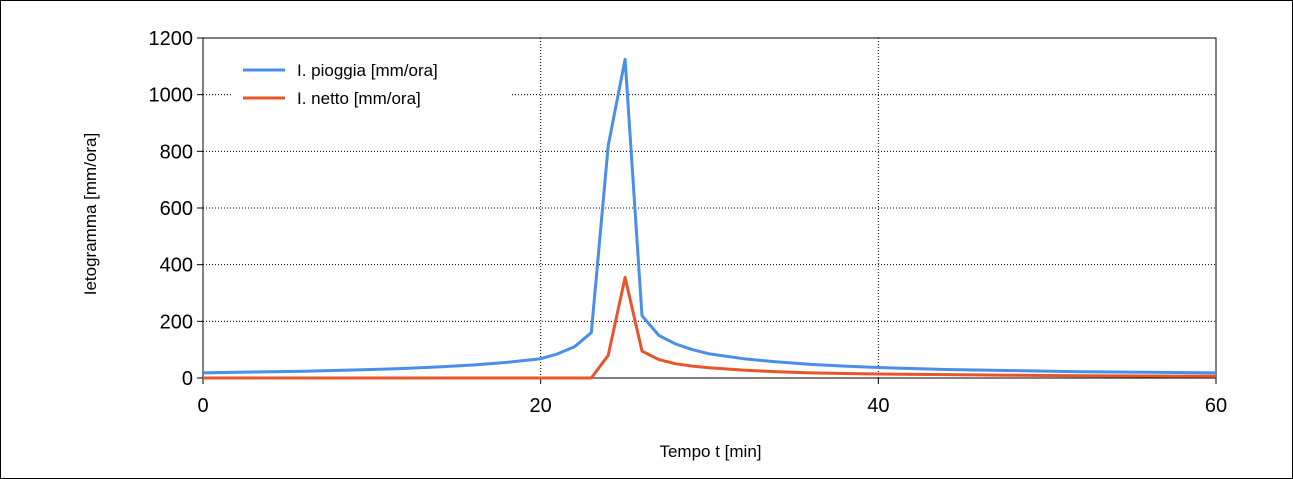 The width and height of the screenshot is (1293, 479). What do you see at coordinates (171, 96) in the screenshot?
I see `y-tick-label: 1000` at bounding box center [171, 96].